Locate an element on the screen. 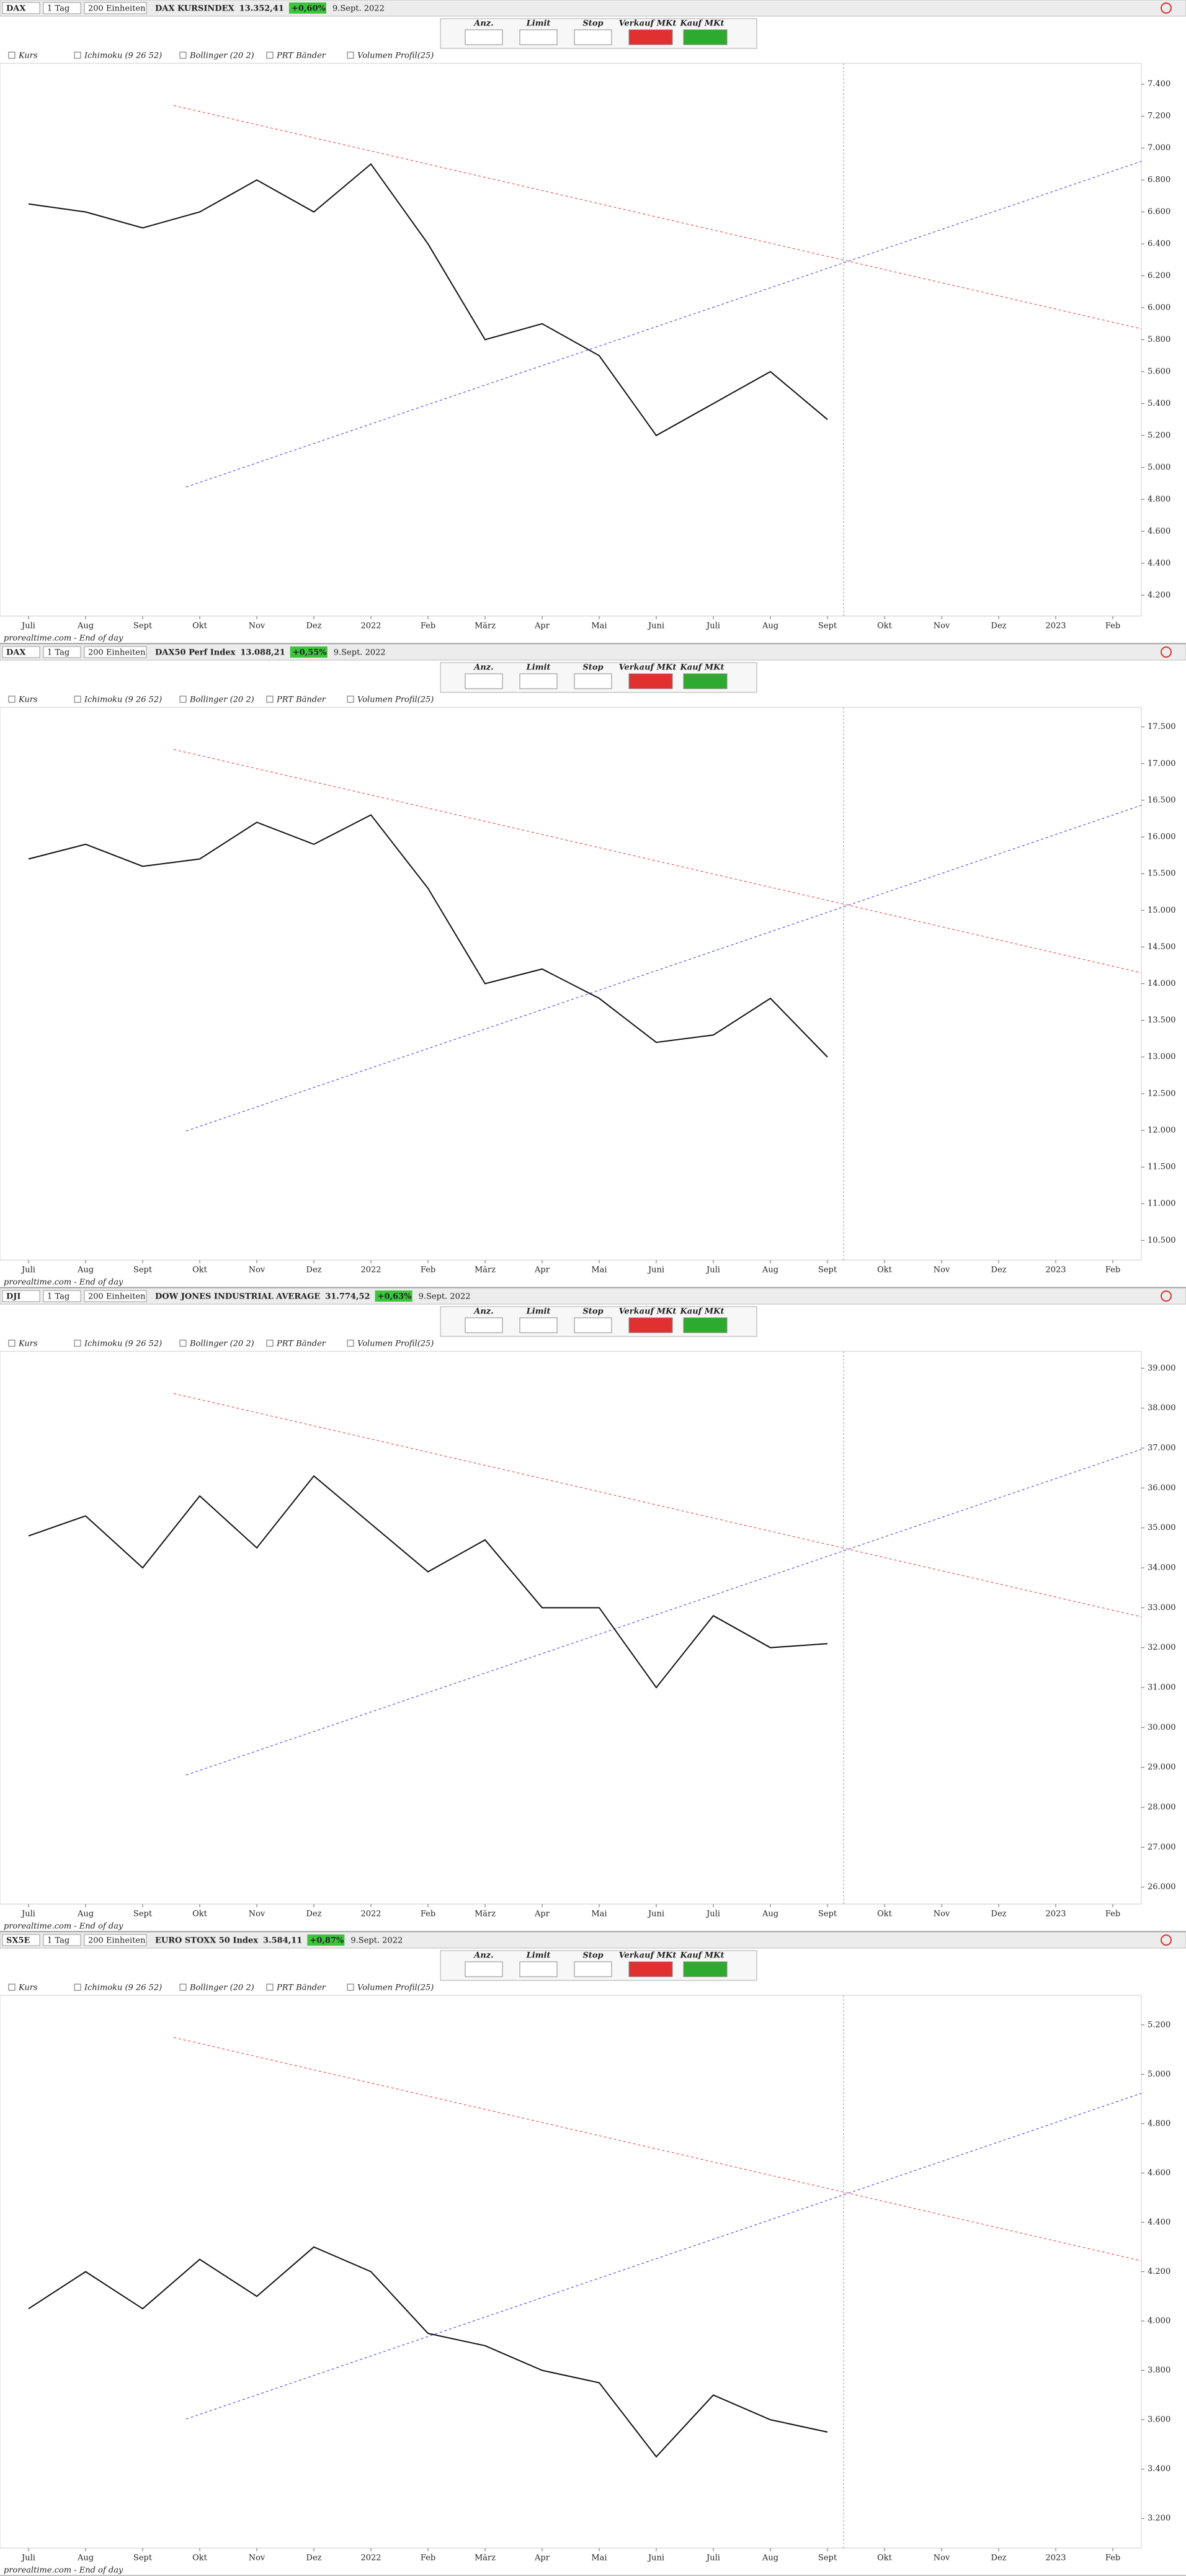 The height and width of the screenshot is (2576, 1186). y-tick-label: 15.000 is located at coordinates (1162, 910).